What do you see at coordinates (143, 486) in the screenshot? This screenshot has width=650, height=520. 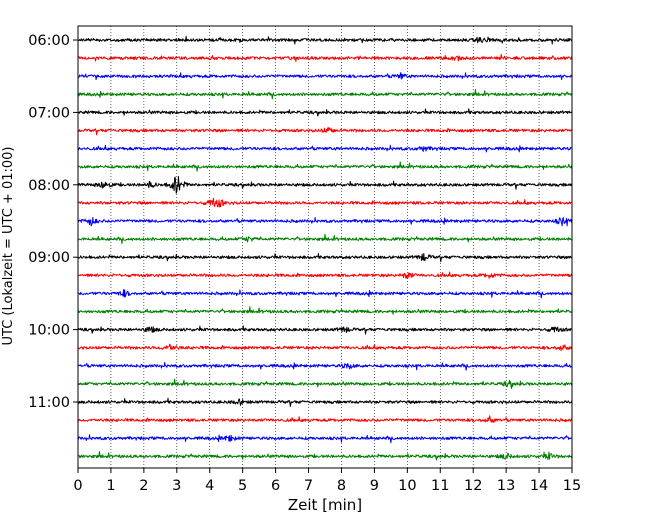 I see `x-tick-label: 2` at bounding box center [143, 486].